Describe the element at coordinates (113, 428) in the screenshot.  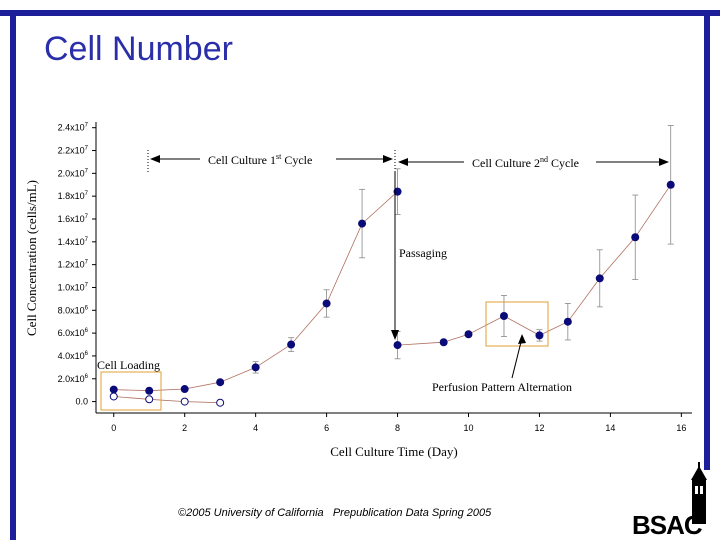
I see `x-tick-label: 0` at that location.